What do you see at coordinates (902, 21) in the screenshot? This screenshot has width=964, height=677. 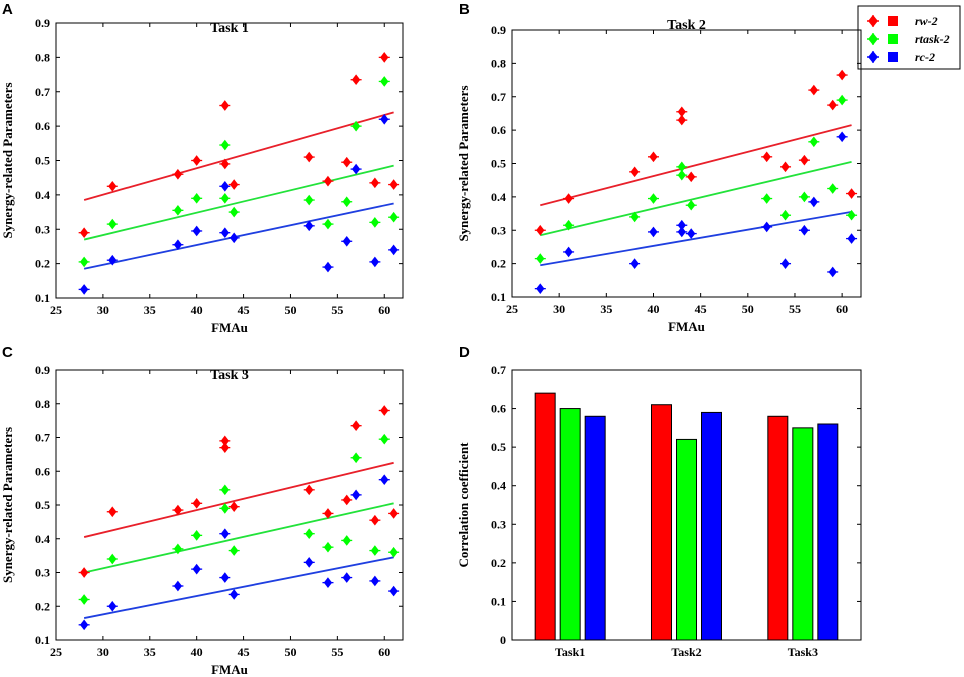 I see `legend-item-1: rw-2` at bounding box center [902, 21].